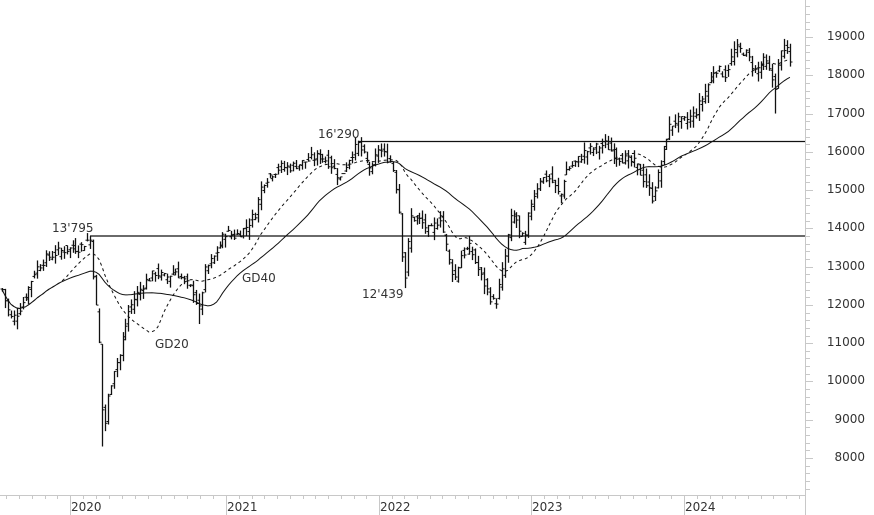  What do you see at coordinates (242, 507) in the screenshot?
I see `x-axis-label: 2021` at bounding box center [242, 507].